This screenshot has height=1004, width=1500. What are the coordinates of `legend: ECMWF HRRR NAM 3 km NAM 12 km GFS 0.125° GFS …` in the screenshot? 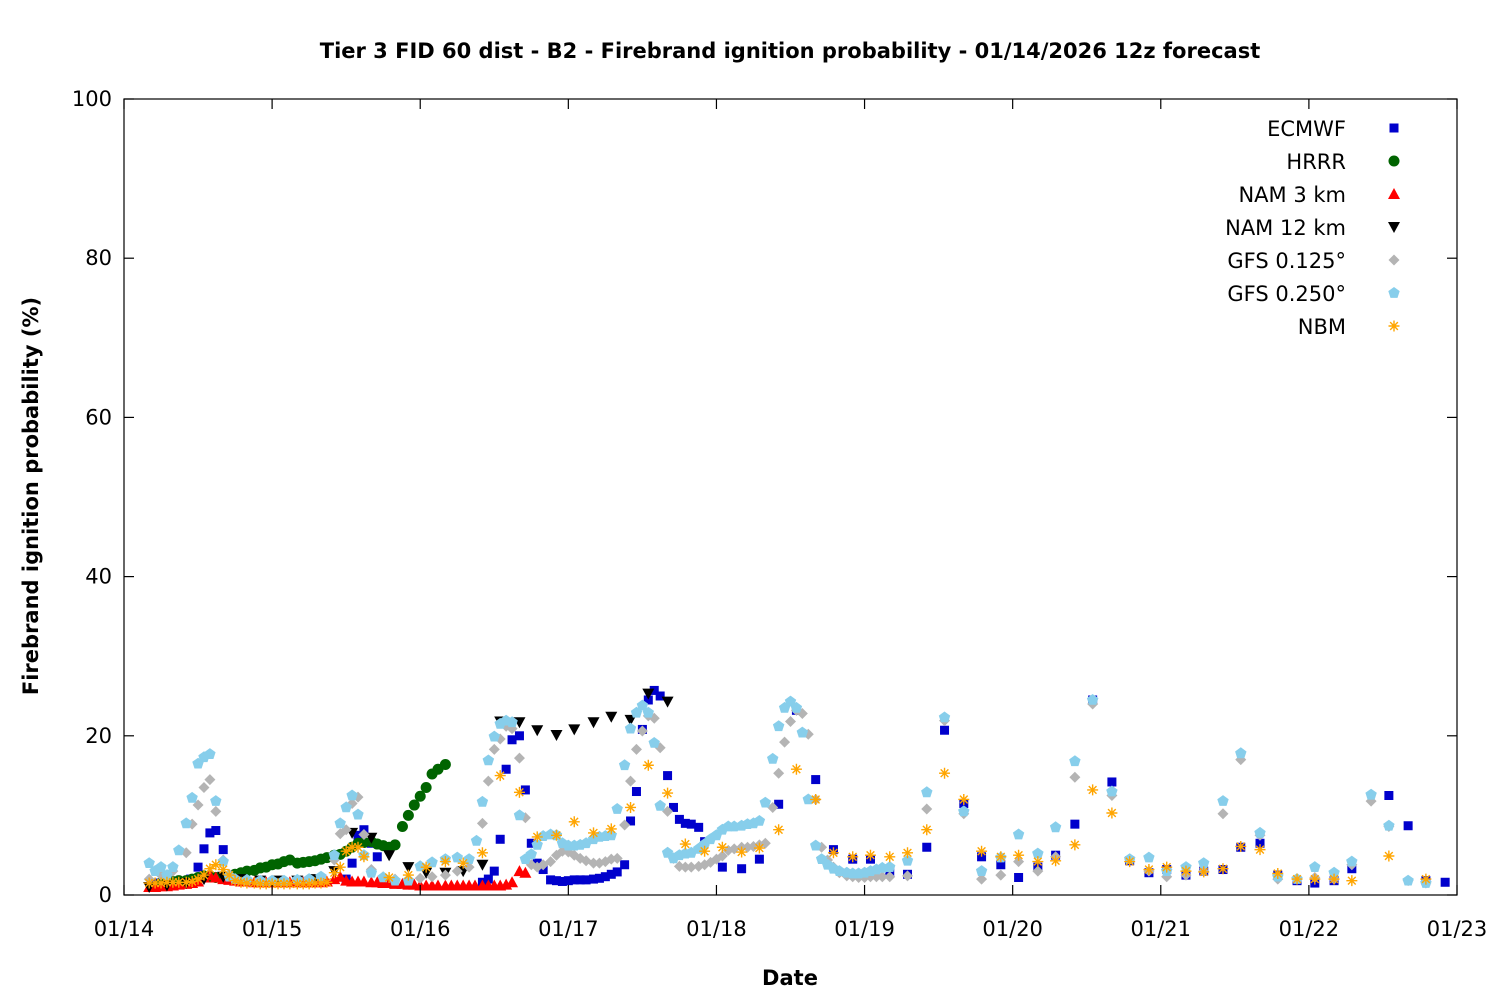 It's located at (1312, 228).